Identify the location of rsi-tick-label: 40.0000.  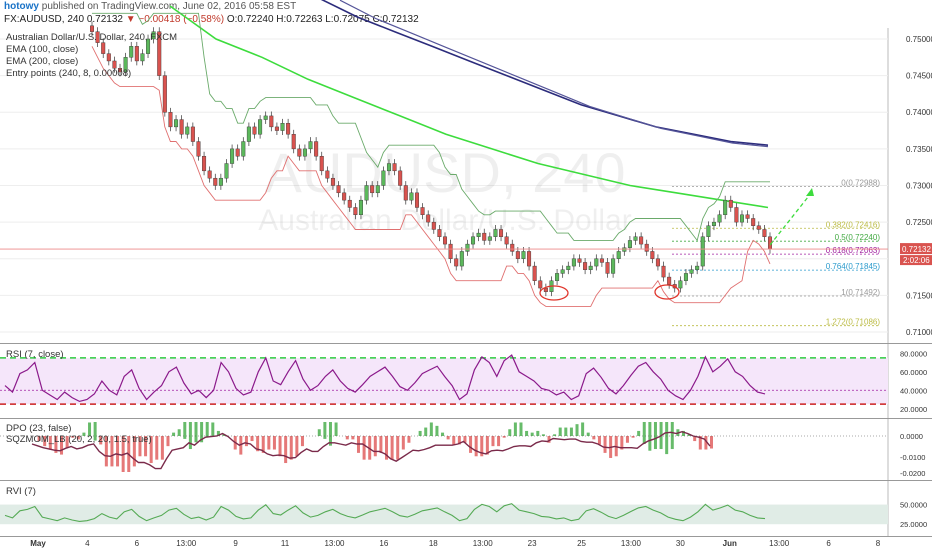
(913, 390).